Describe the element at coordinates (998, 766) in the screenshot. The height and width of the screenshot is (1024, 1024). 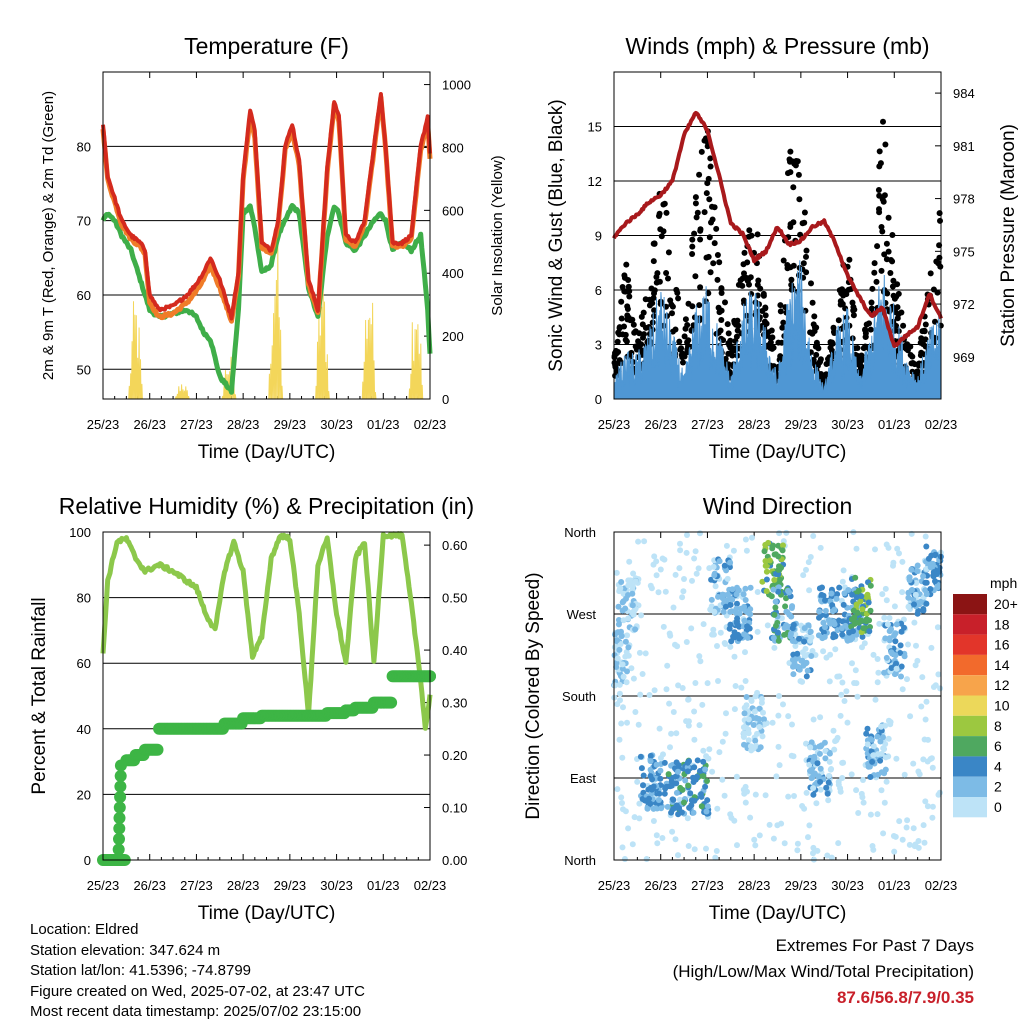
I see `legend-label: 4` at that location.